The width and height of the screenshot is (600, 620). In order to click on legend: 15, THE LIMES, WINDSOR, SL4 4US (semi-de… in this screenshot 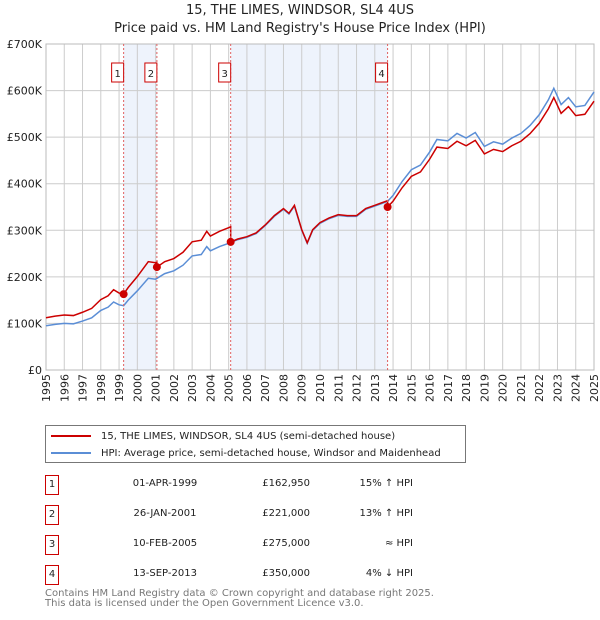, I will do `click(255, 444)`.